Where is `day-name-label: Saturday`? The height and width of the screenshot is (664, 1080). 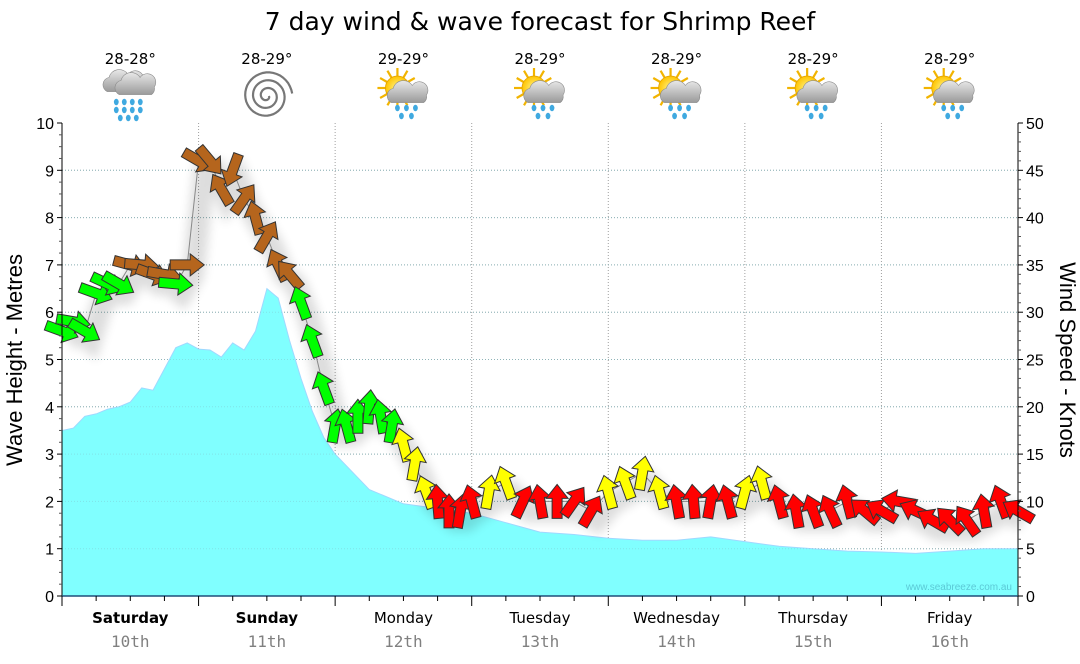 day-name-label: Saturday is located at coordinates (130, 618).